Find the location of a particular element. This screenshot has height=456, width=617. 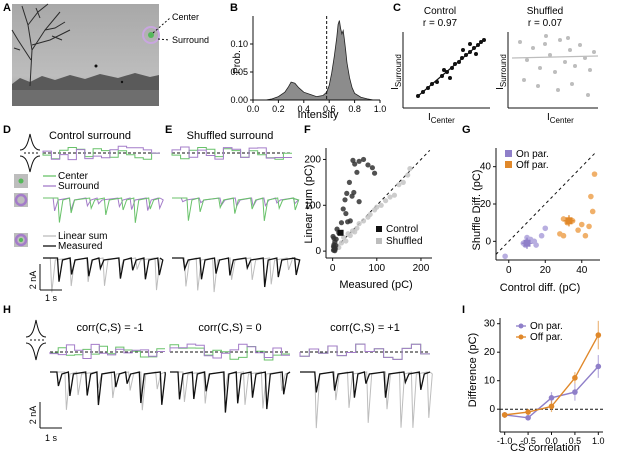

h-traces is located at coordinates (241, 386).